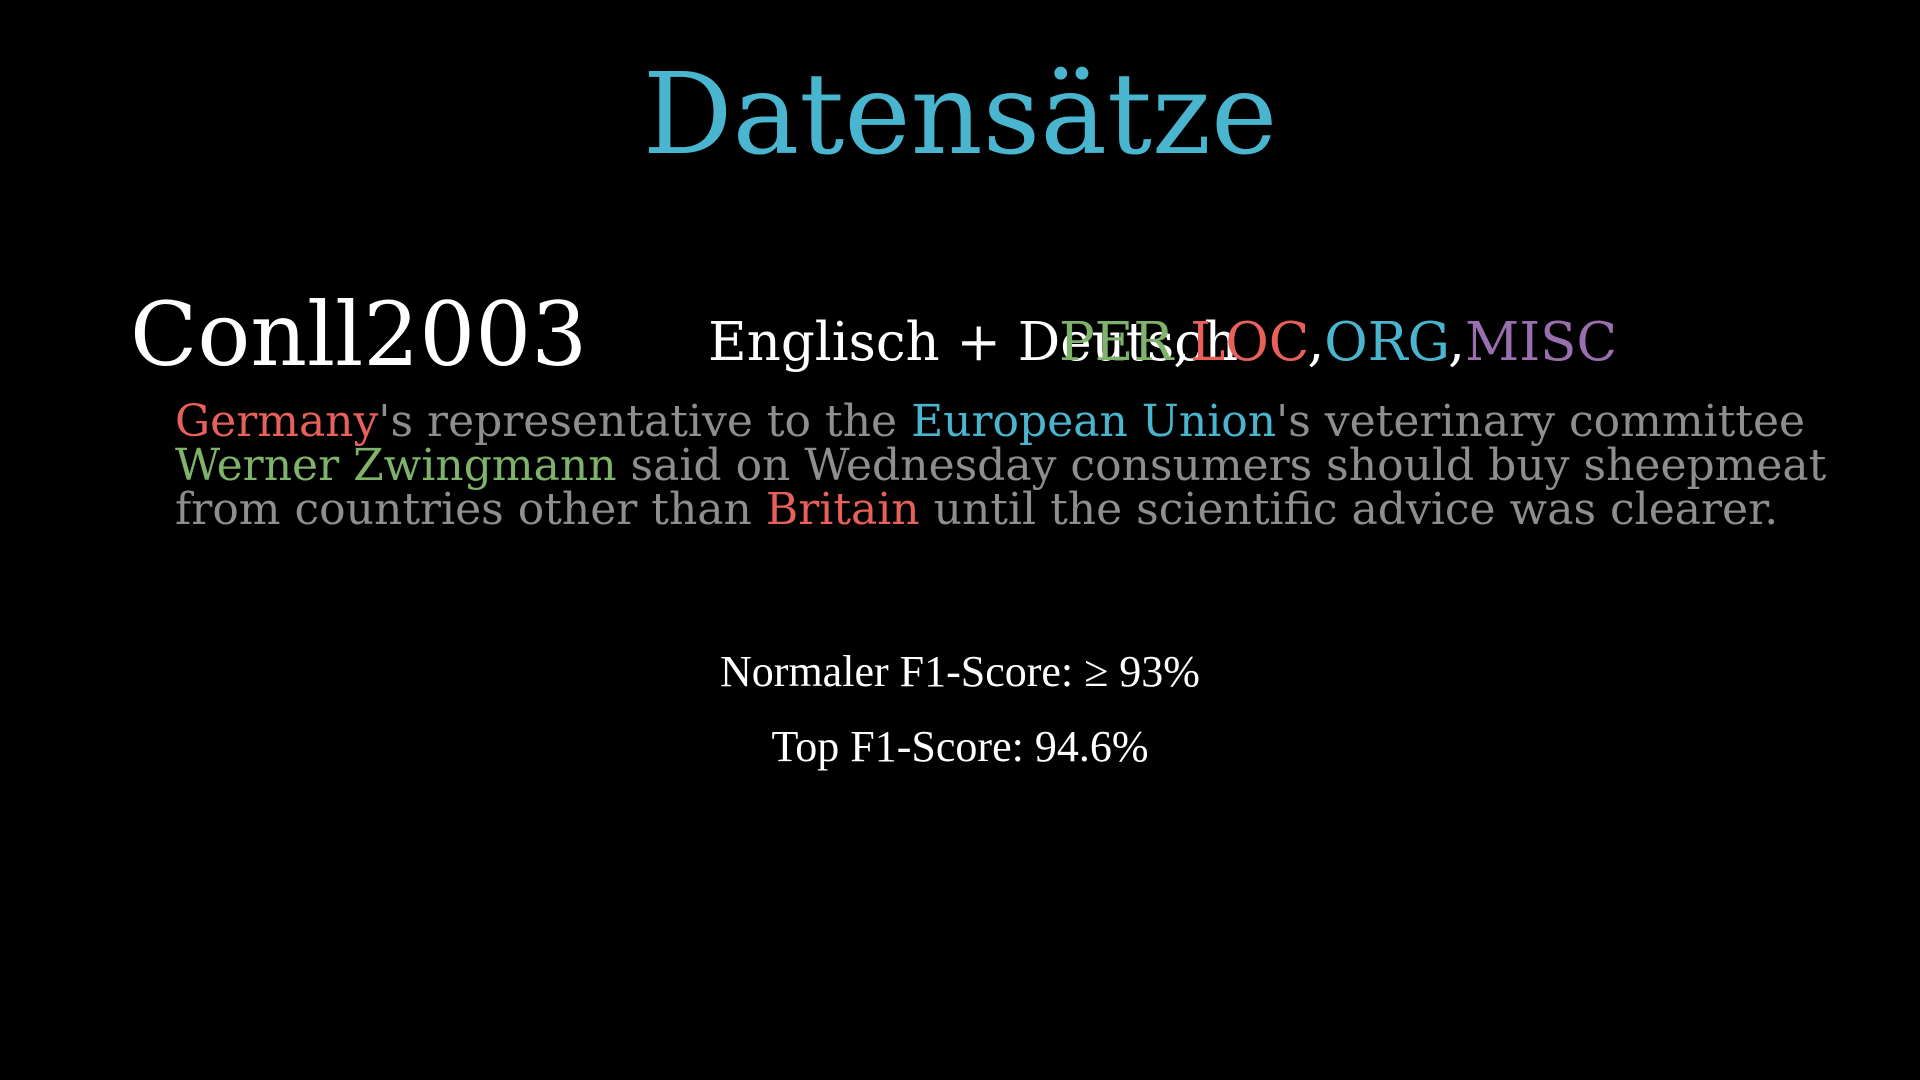  I want to click on slide-title: Datensätze, so click(960, 115).